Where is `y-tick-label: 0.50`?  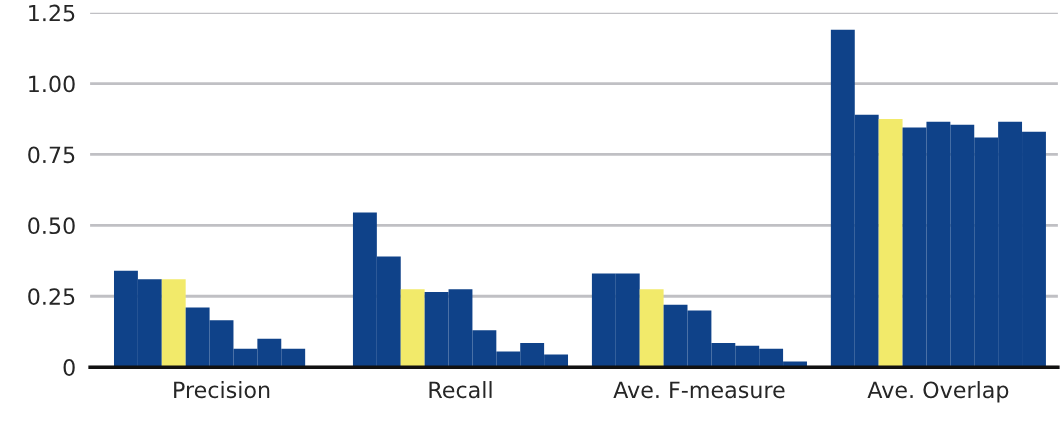
y-tick-label: 0.50 is located at coordinates (51, 226).